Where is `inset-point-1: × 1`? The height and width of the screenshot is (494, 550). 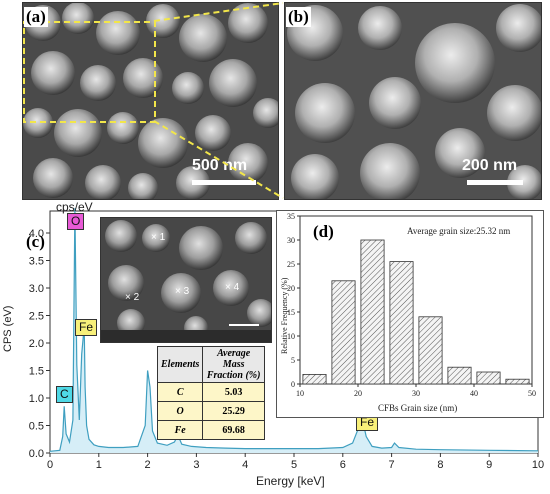
inset-point-1: × 1 is located at coordinates (158, 237).